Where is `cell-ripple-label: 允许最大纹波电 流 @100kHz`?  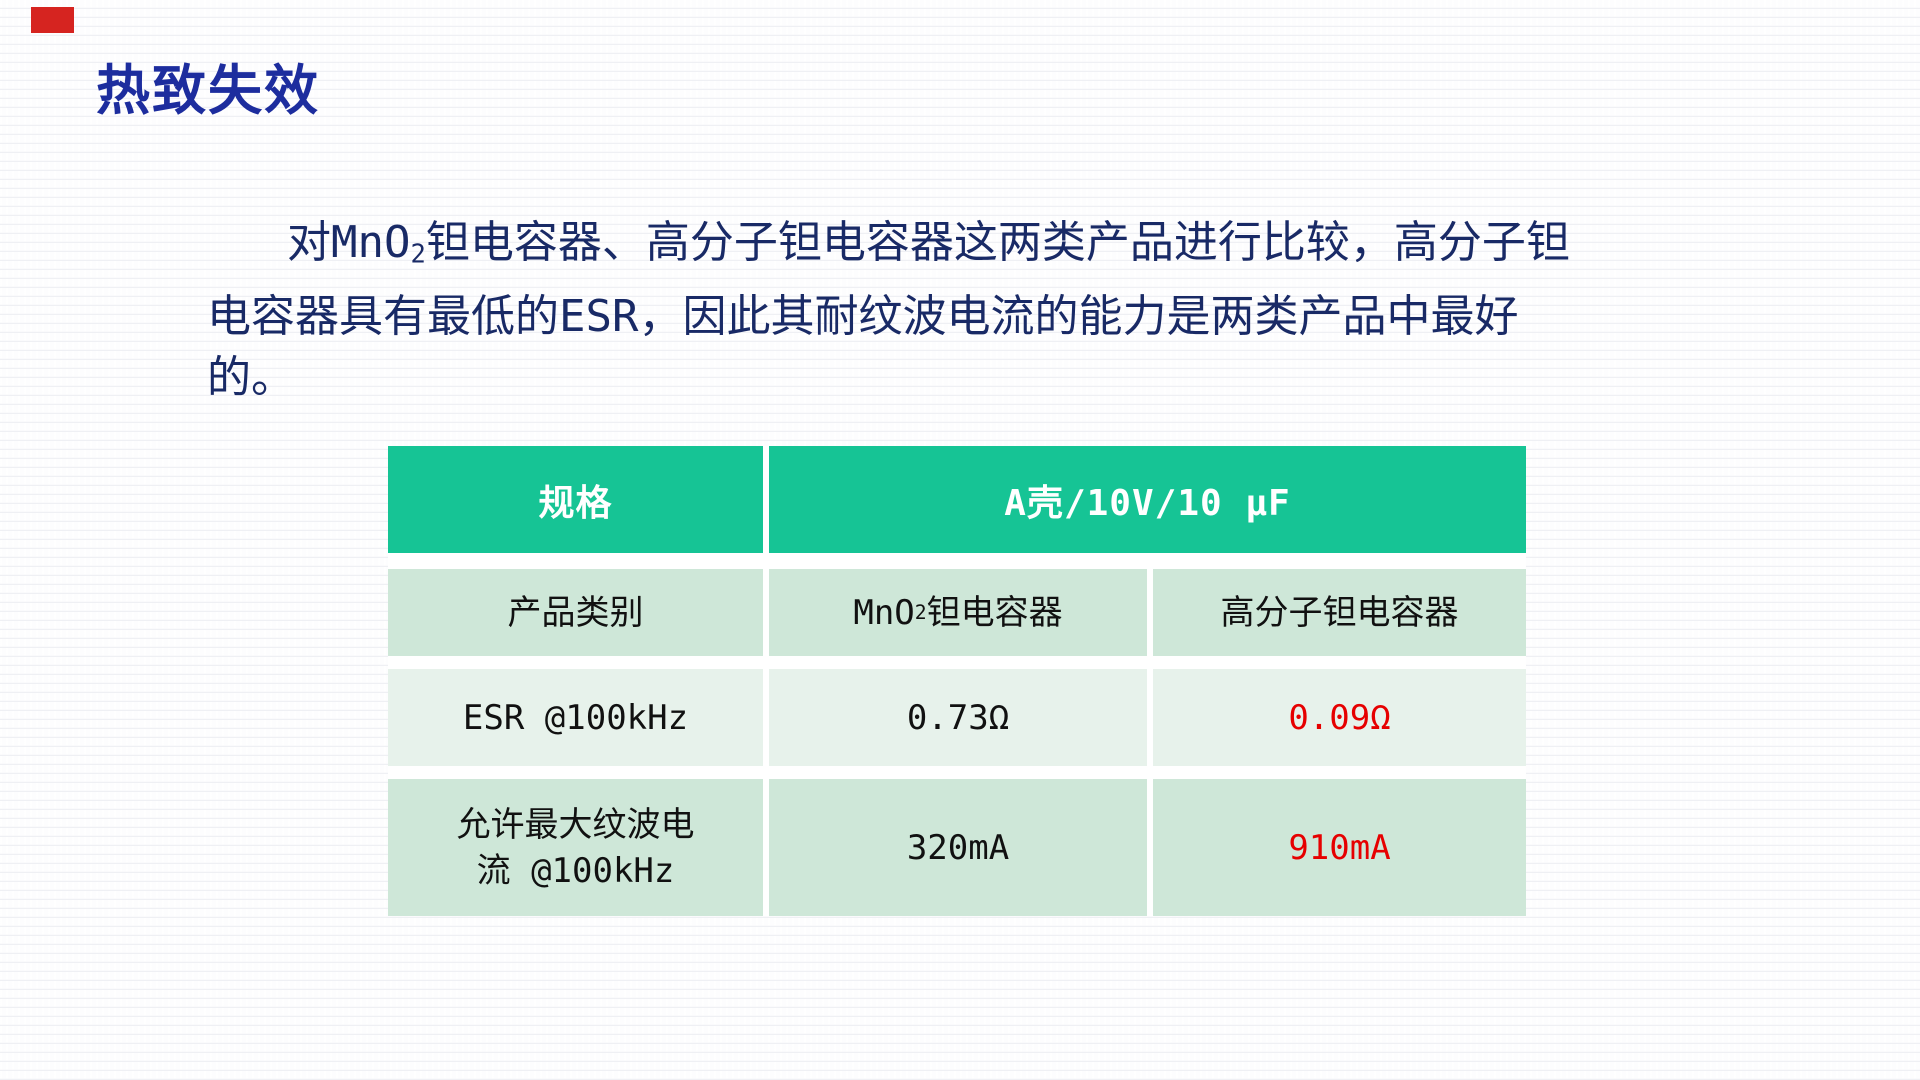
cell-ripple-label: 允许最大纹波电 流 @100kHz is located at coordinates (575, 847).